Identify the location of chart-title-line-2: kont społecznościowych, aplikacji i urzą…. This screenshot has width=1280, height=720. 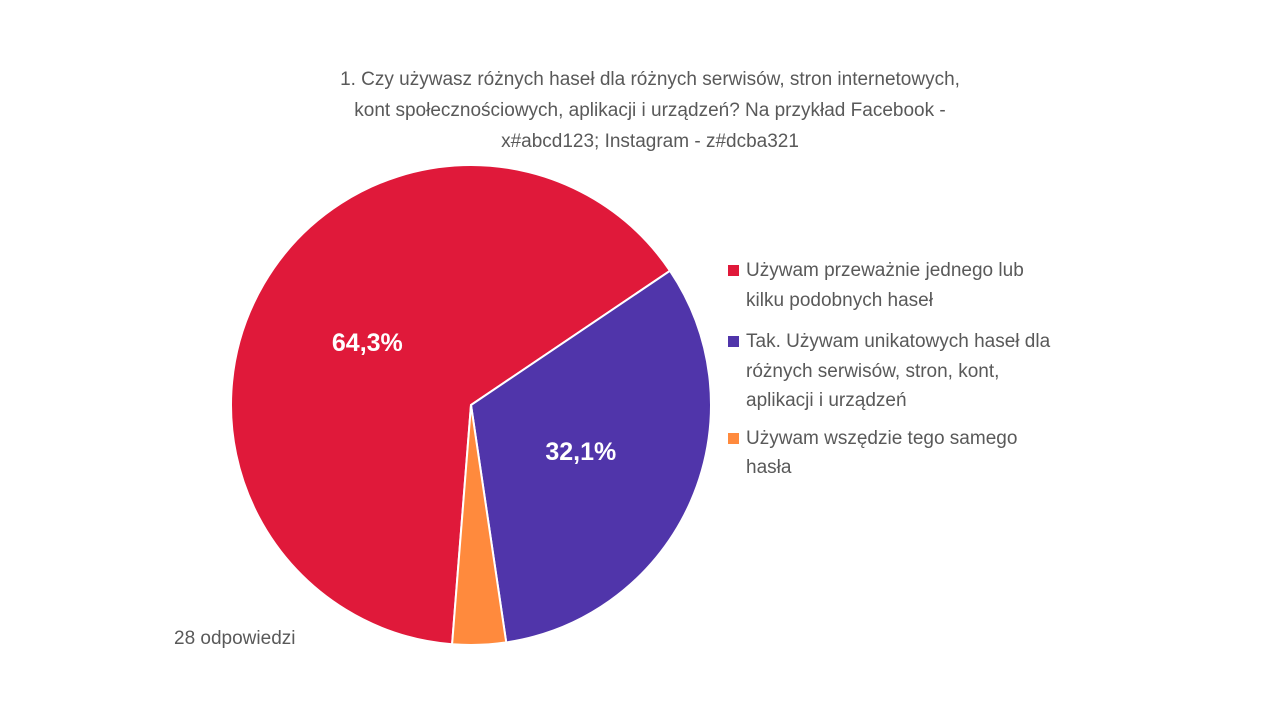
(650, 110).